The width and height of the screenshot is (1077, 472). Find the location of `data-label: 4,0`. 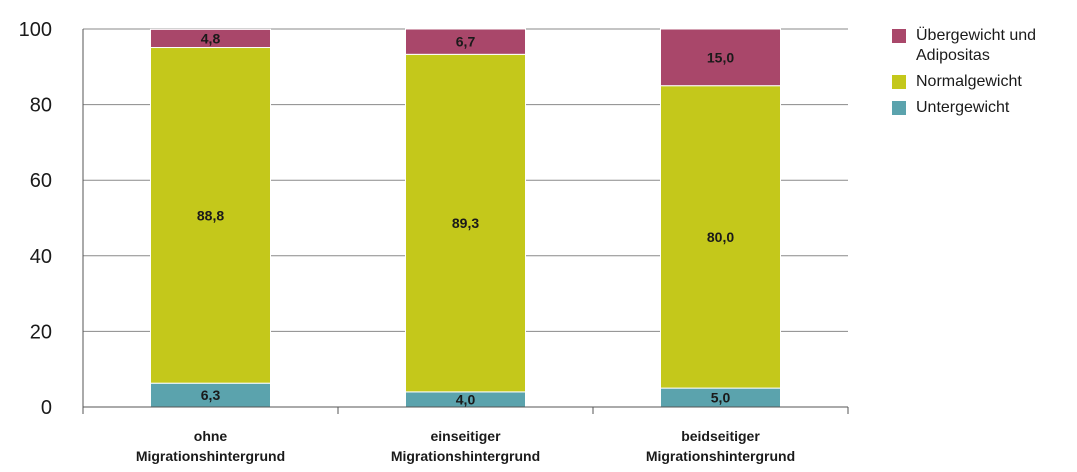

data-label: 4,0 is located at coordinates (466, 399).